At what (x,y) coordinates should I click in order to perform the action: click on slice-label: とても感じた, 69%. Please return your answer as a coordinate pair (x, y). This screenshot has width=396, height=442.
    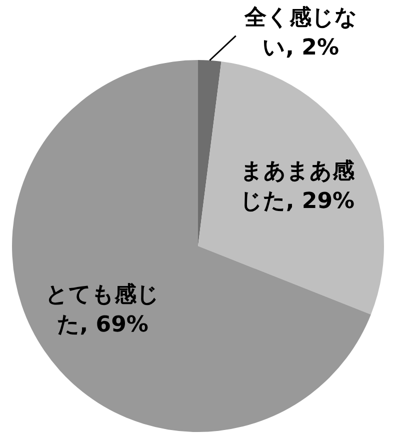
    Looking at the image, I should click on (103, 310).